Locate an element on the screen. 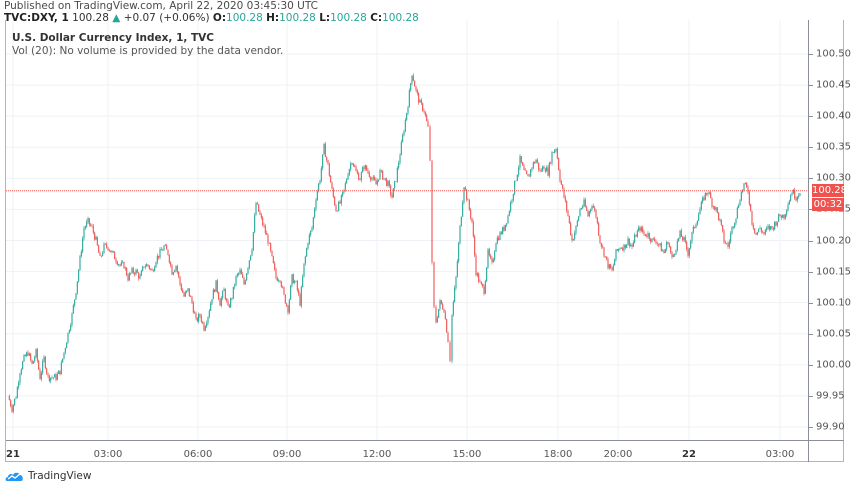  open-label: O: is located at coordinates (219, 18).